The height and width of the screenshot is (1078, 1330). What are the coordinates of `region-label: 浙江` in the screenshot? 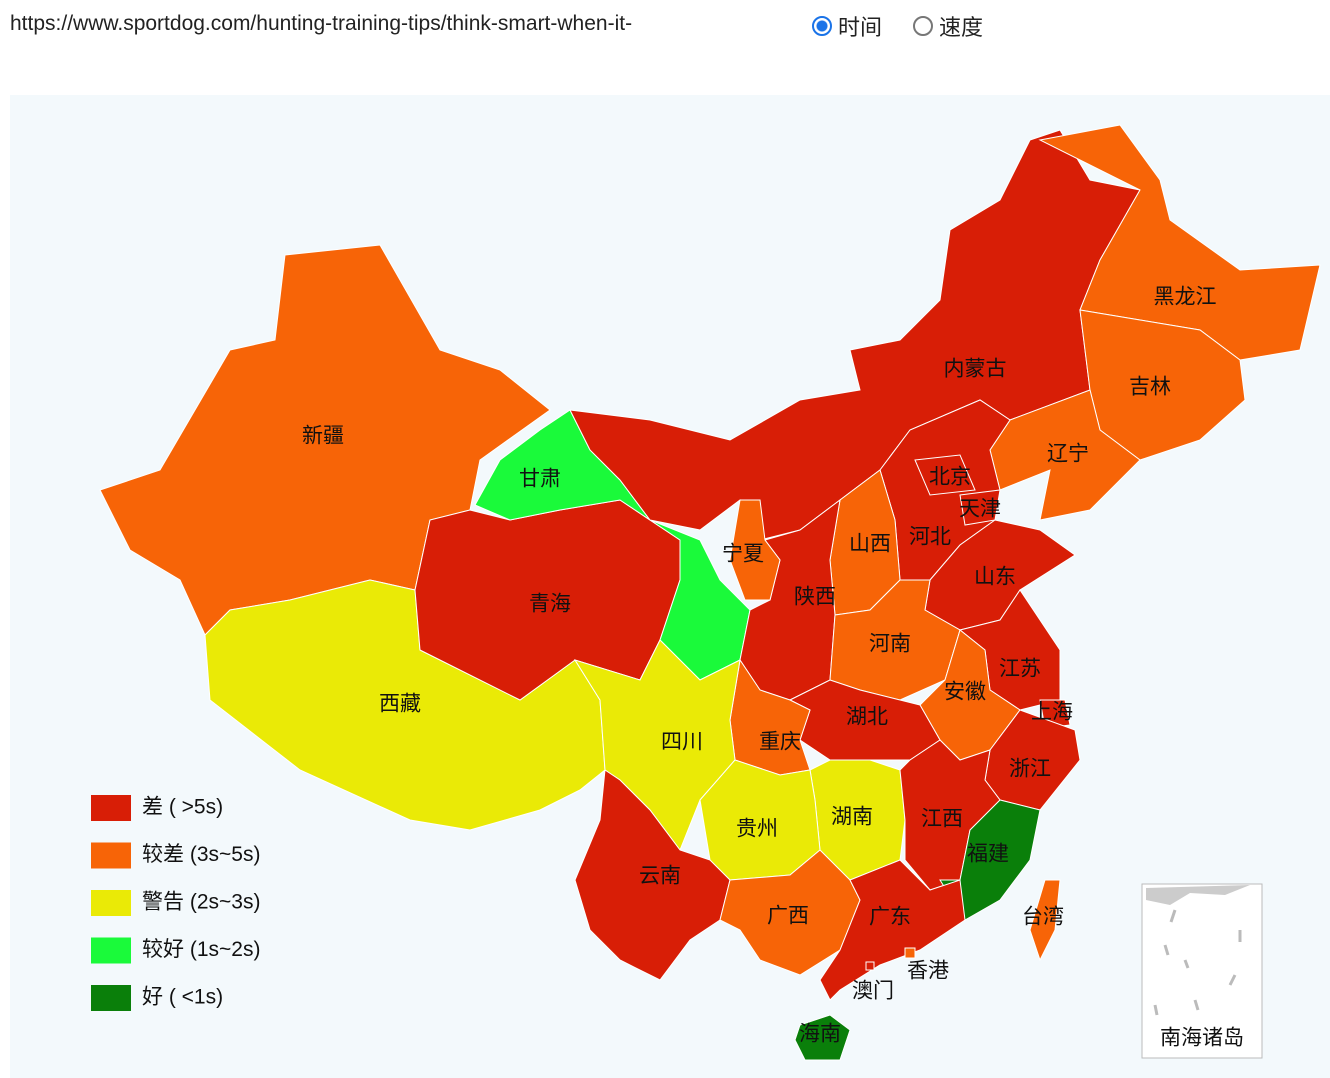 It's located at (1030, 769).